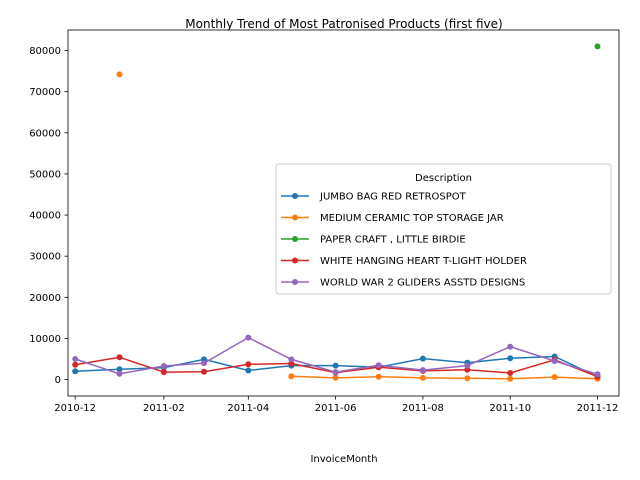 The height and width of the screenshot is (480, 640). What do you see at coordinates (423, 261) in the screenshot?
I see `legend-label: WHITE HANGING HEART T-LIGHT HOLDER` at bounding box center [423, 261].